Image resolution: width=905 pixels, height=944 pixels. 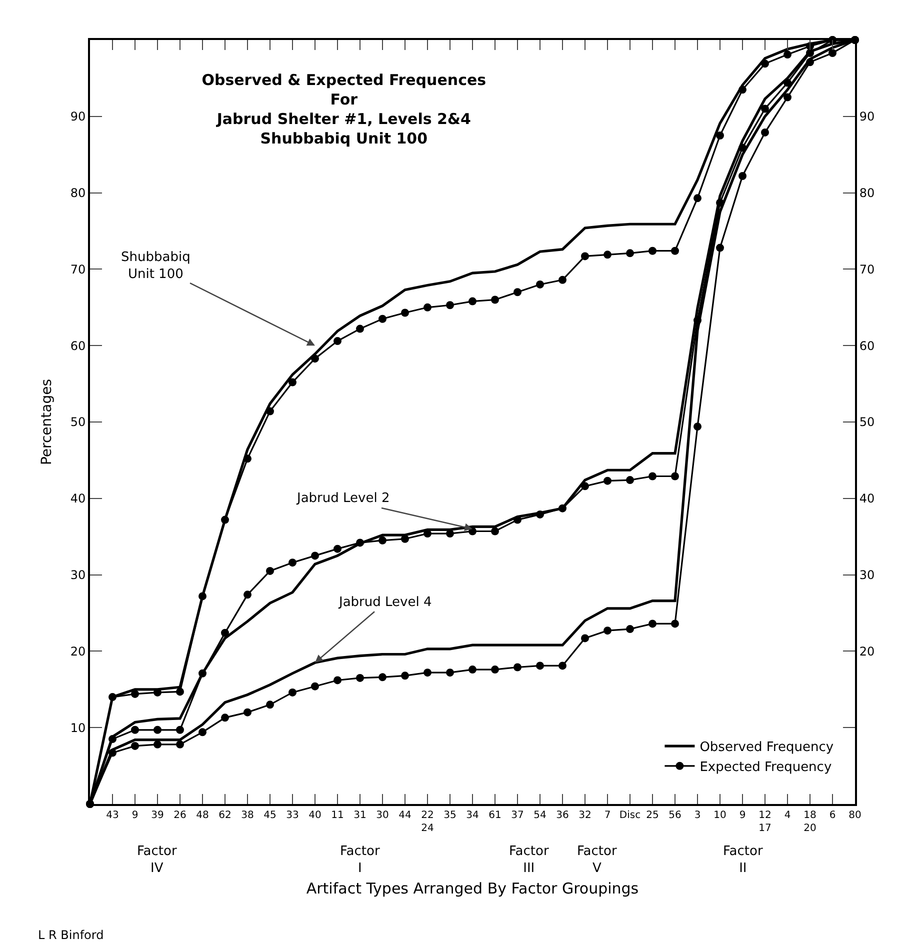 I want to click on text: L R Binford, so click(x=71, y=935).